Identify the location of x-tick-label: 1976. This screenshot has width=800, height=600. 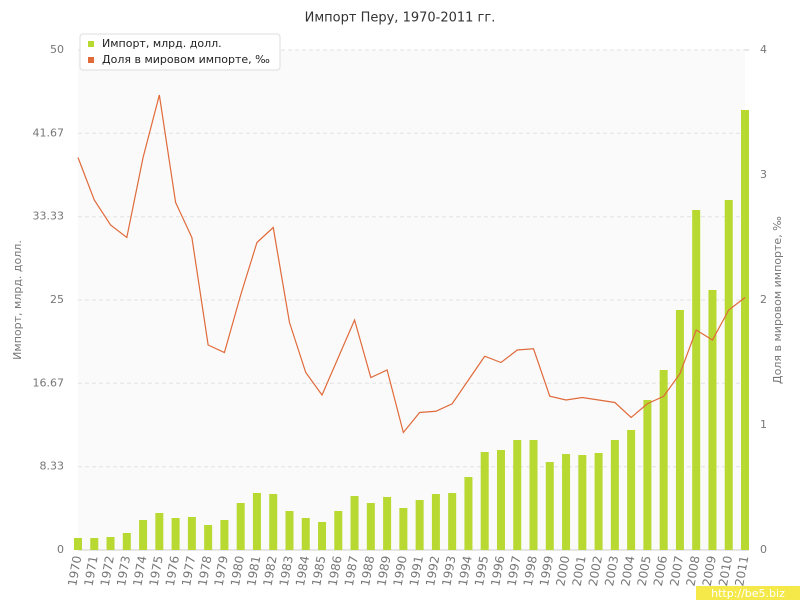
(172, 571).